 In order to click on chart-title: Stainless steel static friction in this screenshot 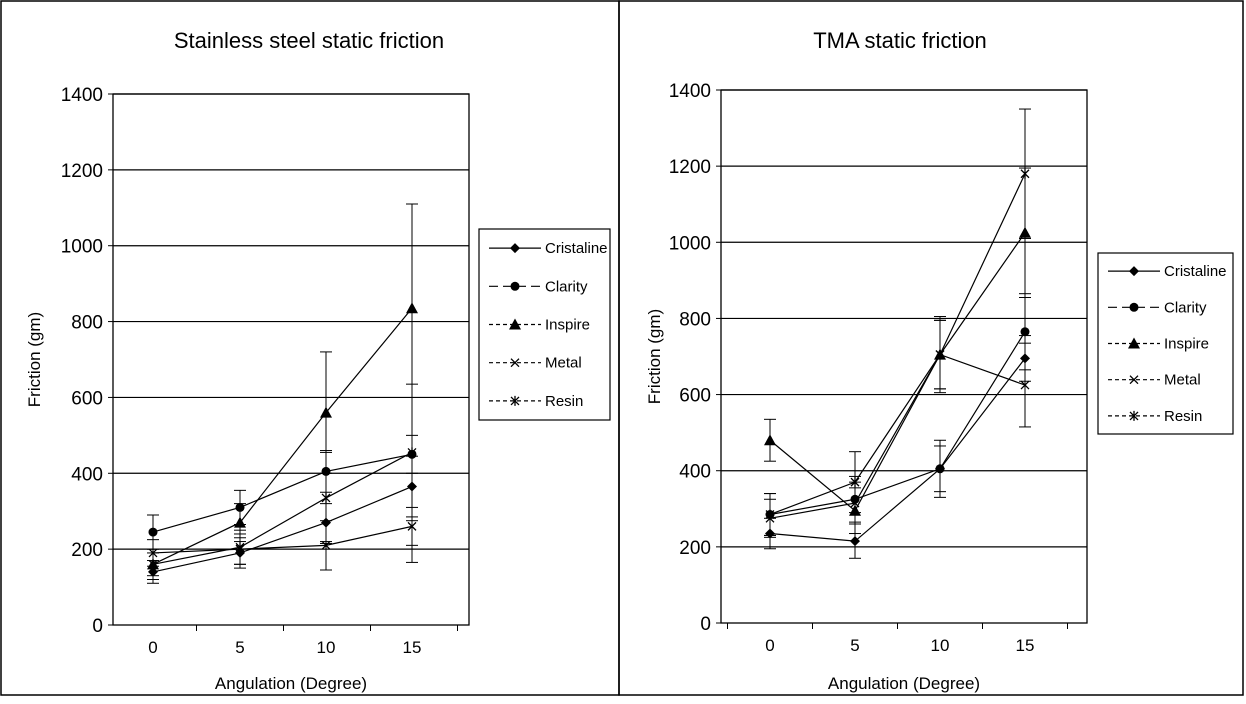, I will do `click(309, 40)`.